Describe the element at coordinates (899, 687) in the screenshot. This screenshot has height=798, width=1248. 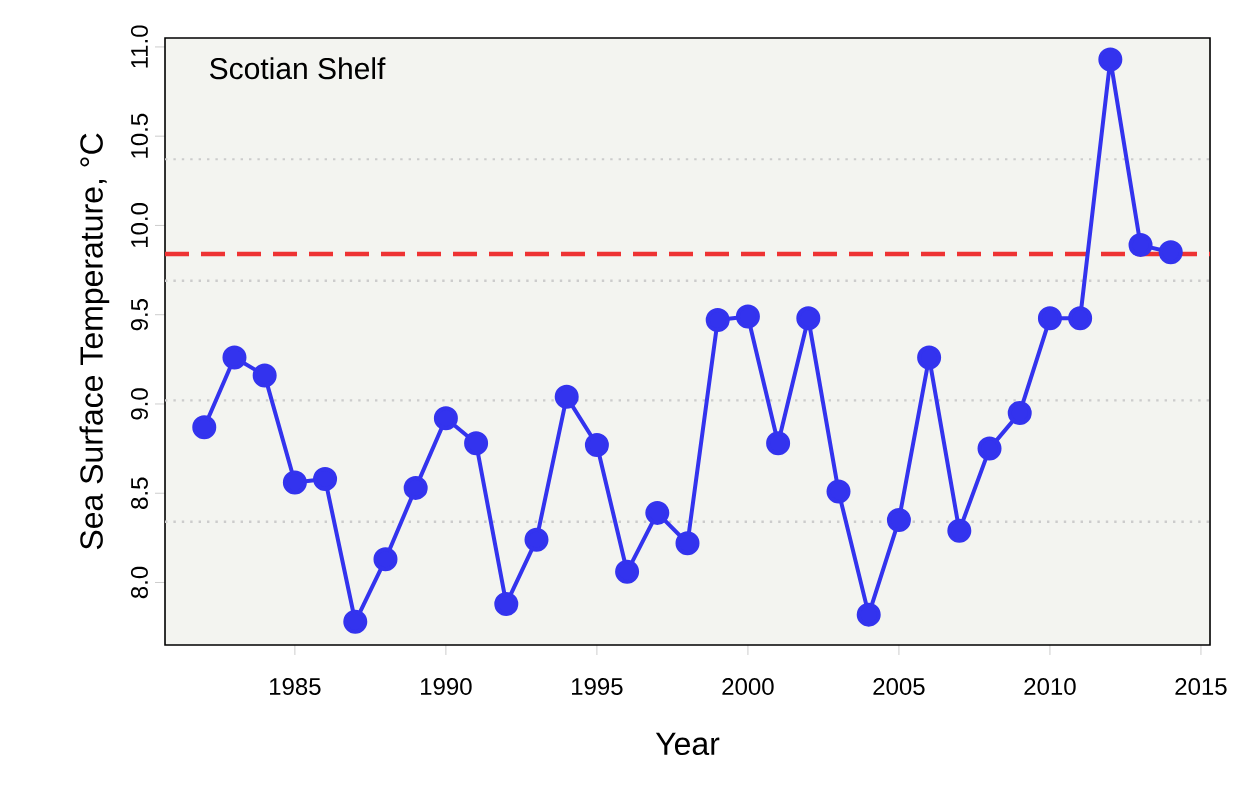
I see `x-tick-label: 2005` at that location.